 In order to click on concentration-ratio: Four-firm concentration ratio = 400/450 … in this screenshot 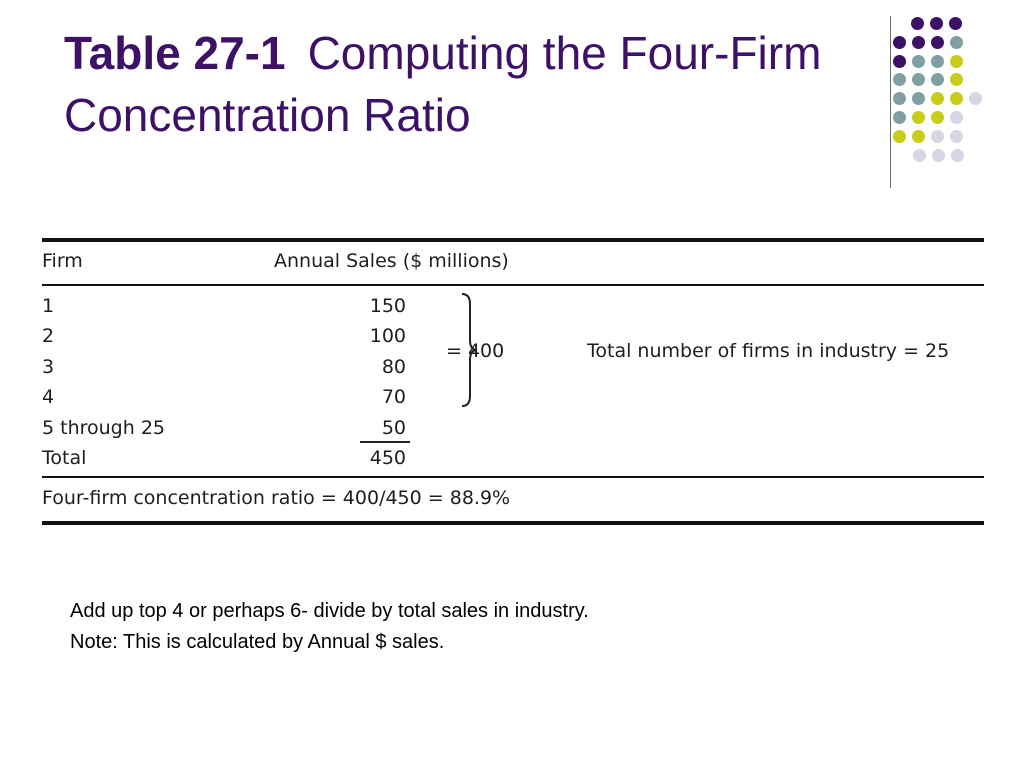, I will do `click(276, 498)`.